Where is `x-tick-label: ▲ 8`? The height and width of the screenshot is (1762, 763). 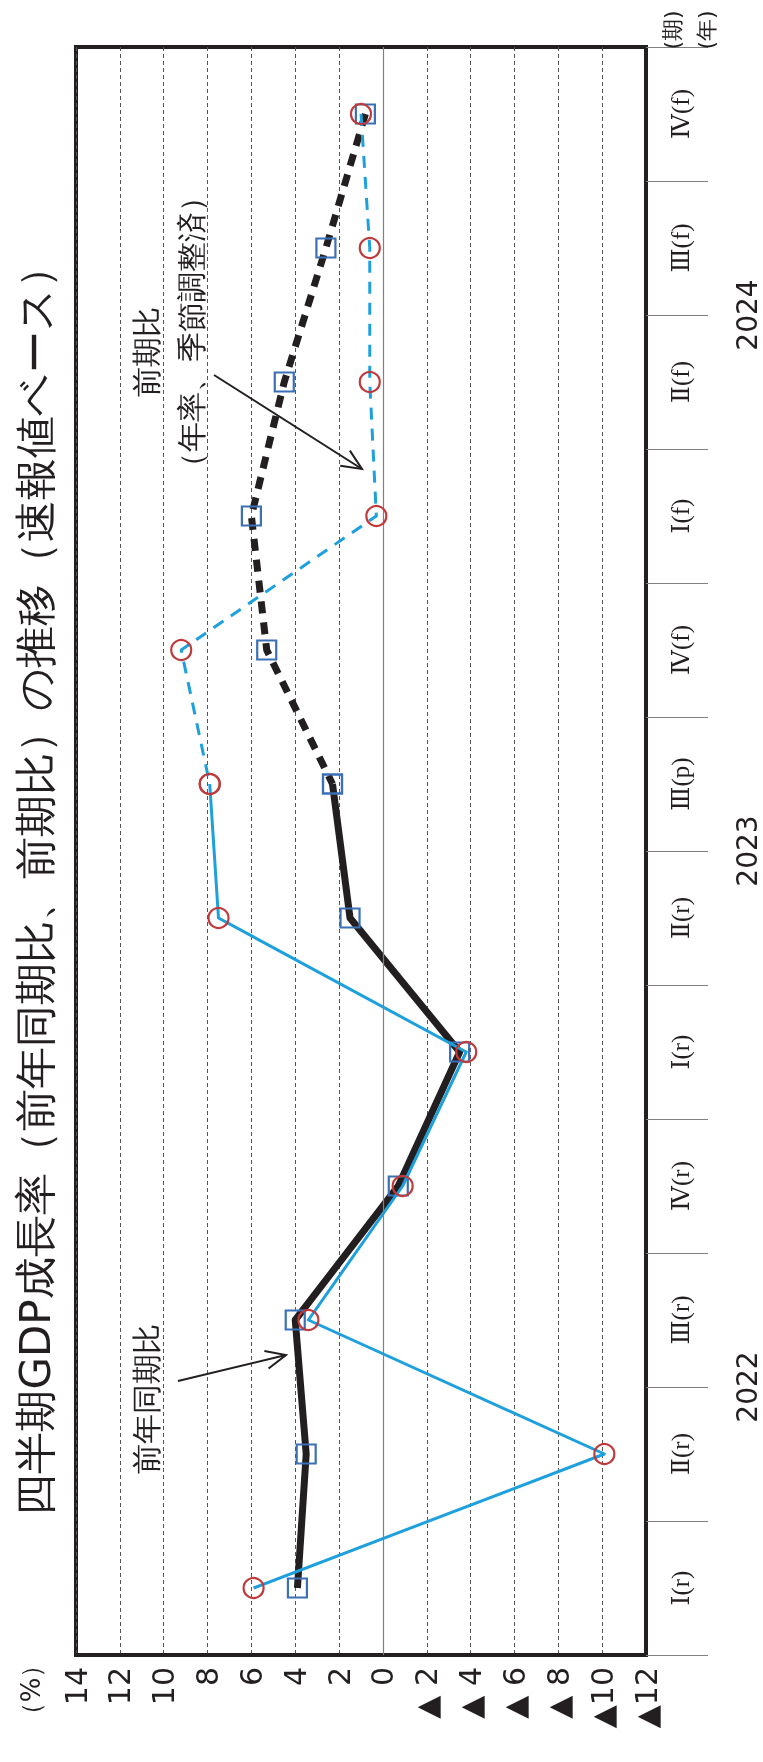 x-tick-label: ▲ 8 is located at coordinates (558, 1693).